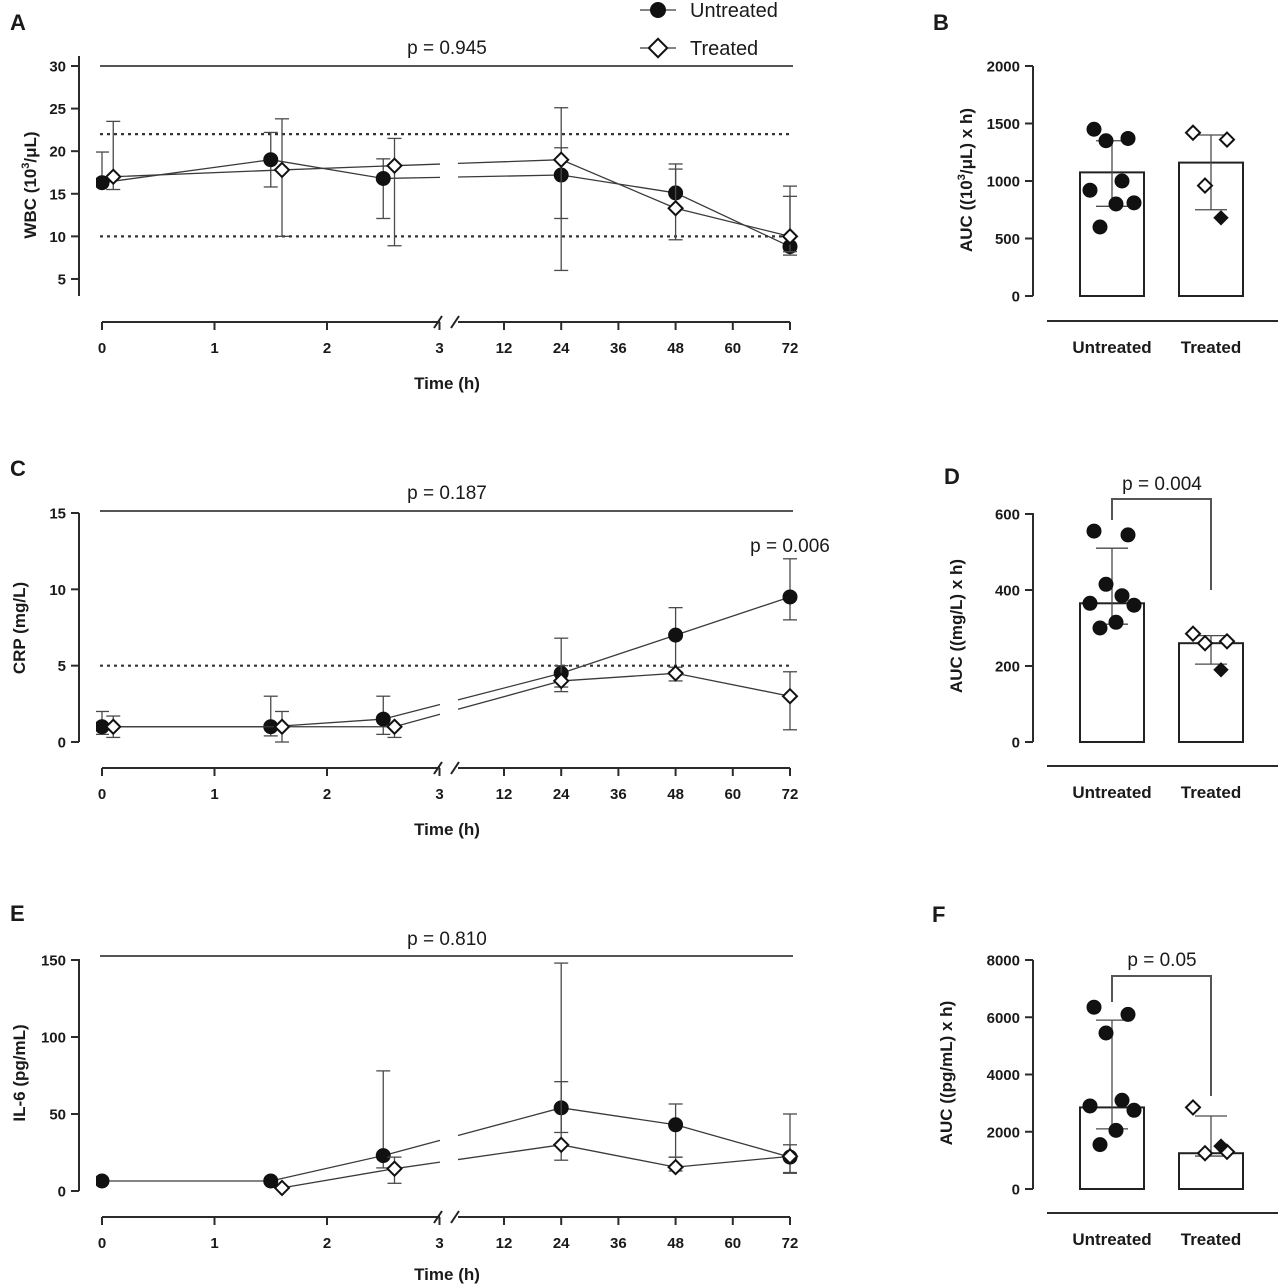 Image resolution: width=1280 pixels, height=1286 pixels. Describe the element at coordinates (361, 1175) in the screenshot. I see `series-treated-line-early` at that location.